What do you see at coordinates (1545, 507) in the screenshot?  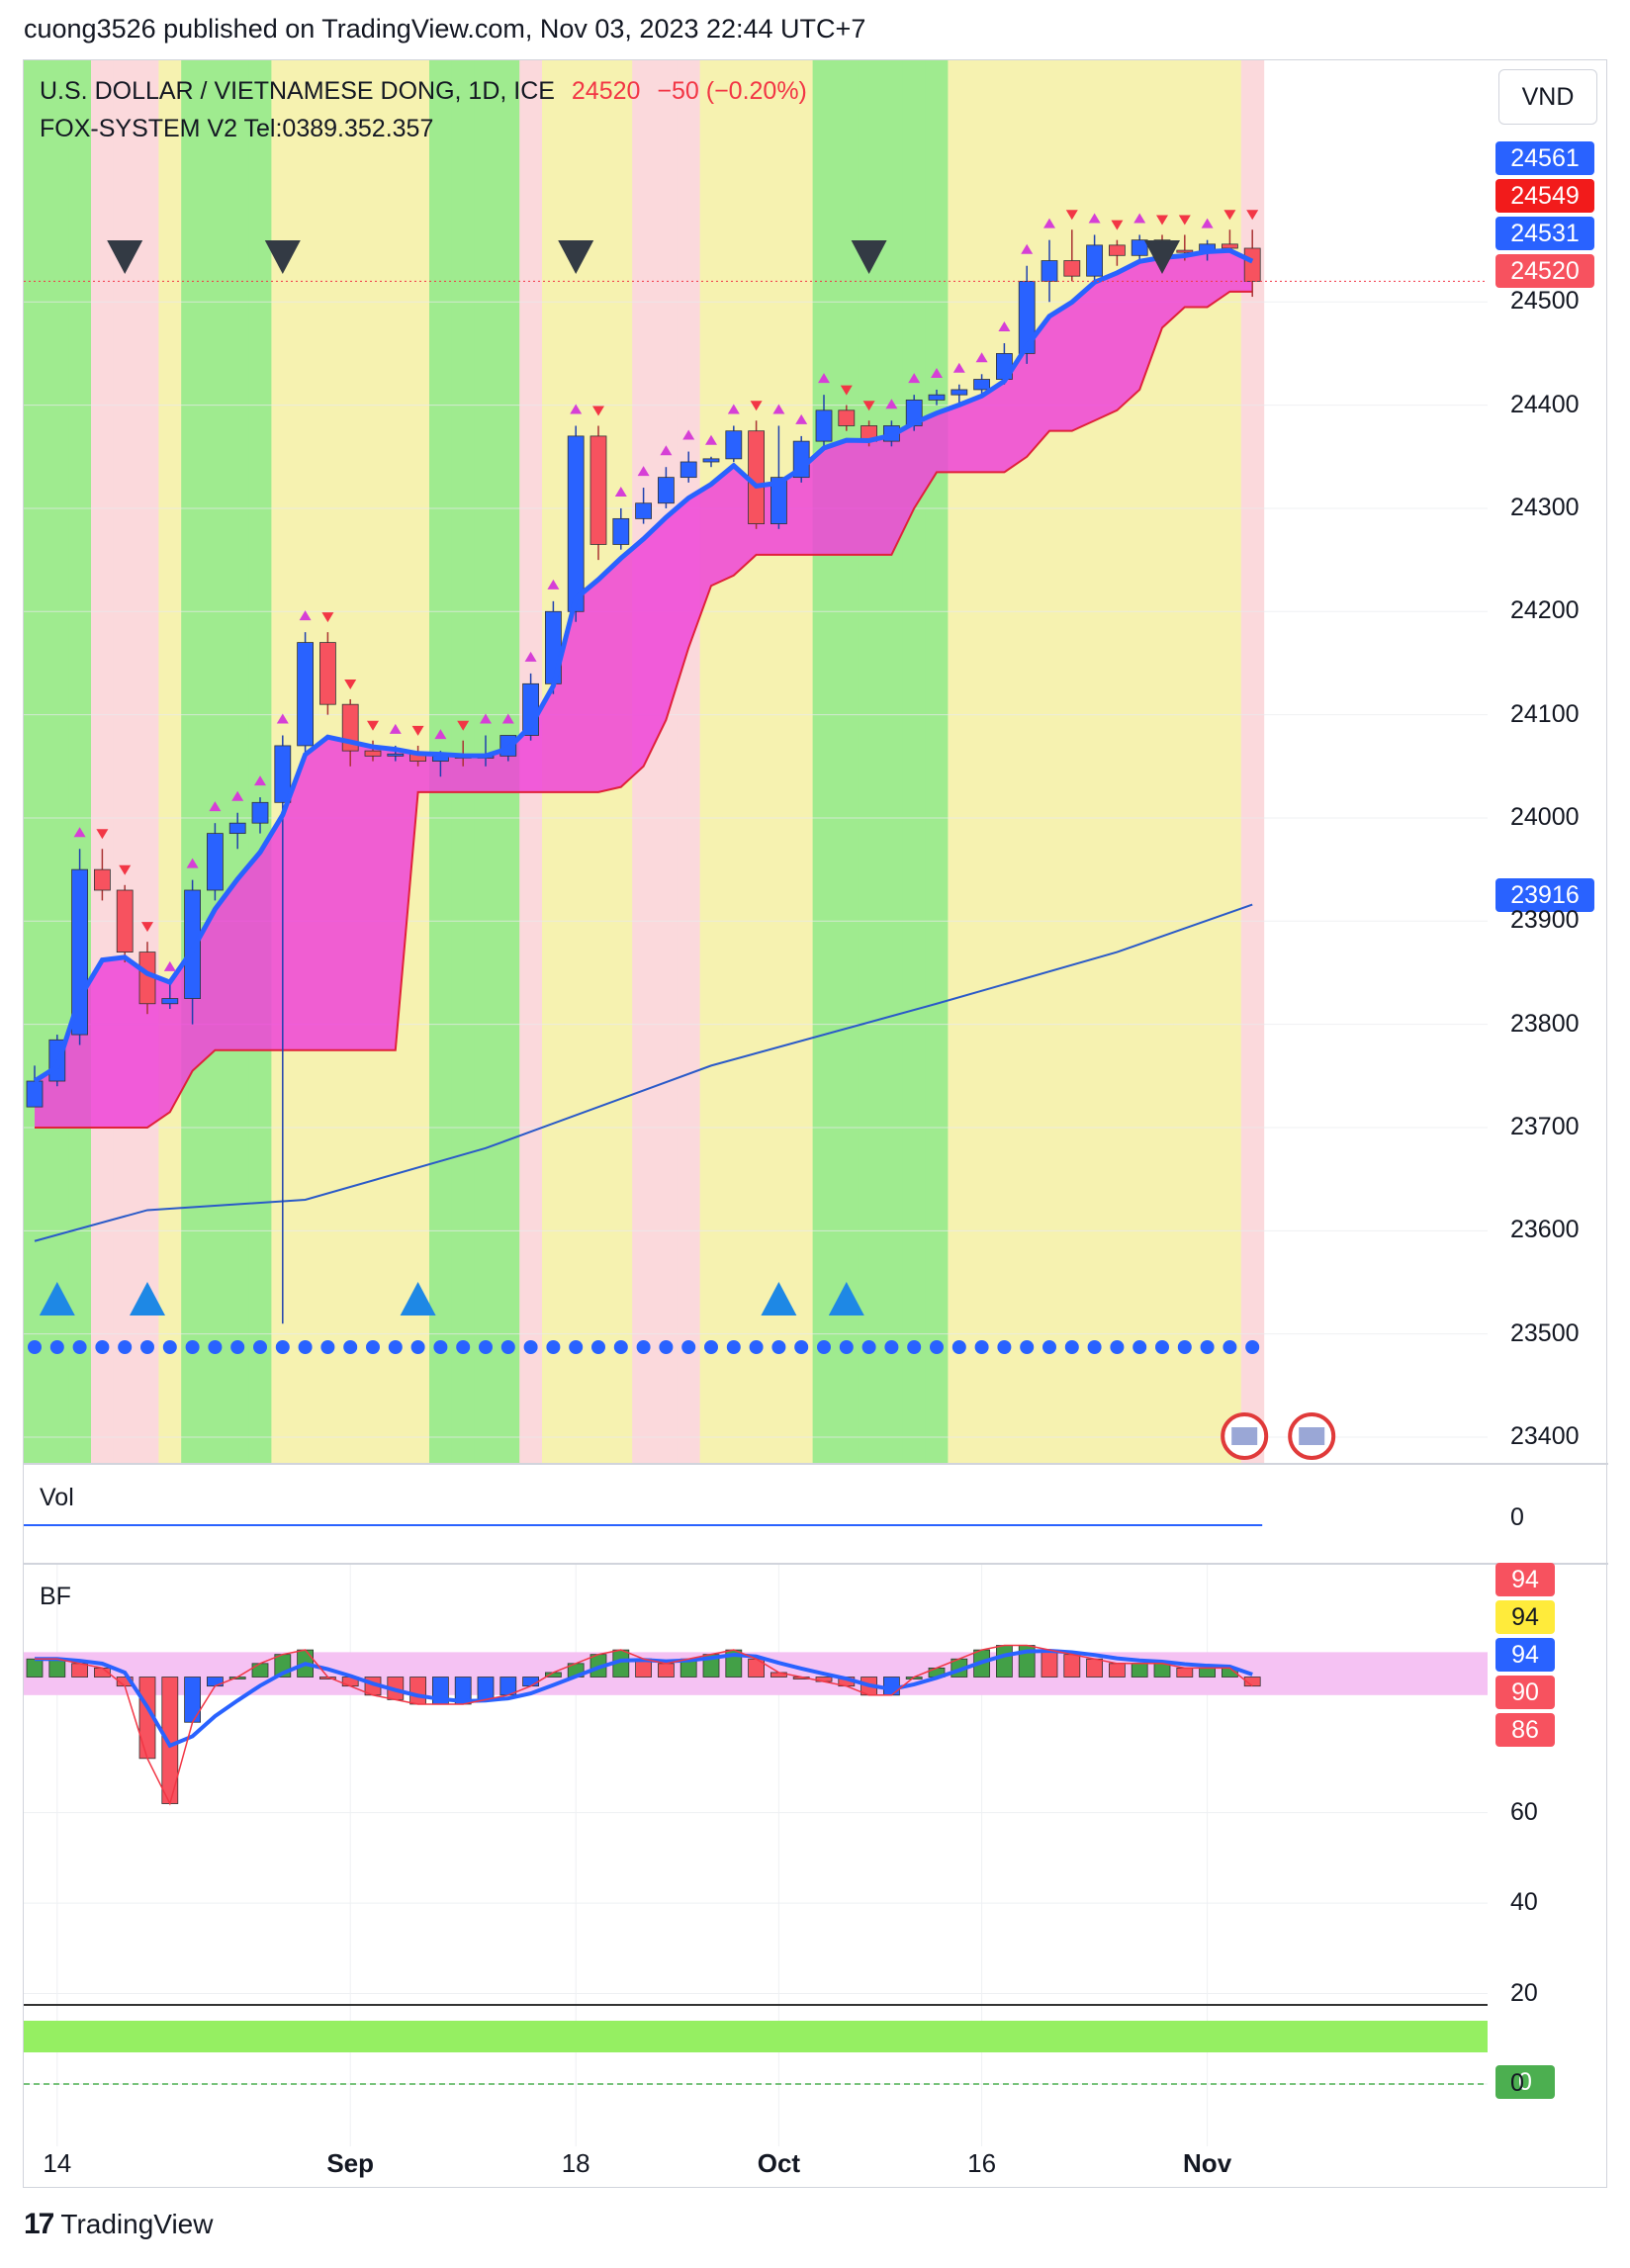 I see `y-tick-label: 24300` at bounding box center [1545, 507].